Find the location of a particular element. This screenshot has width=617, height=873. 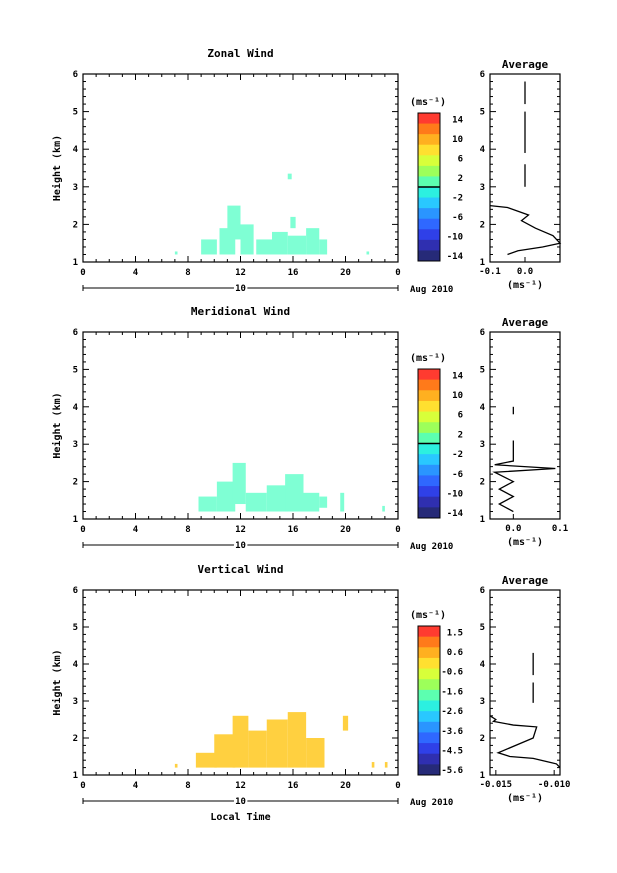

colorbar-label: 0.6 is located at coordinates (455, 653).